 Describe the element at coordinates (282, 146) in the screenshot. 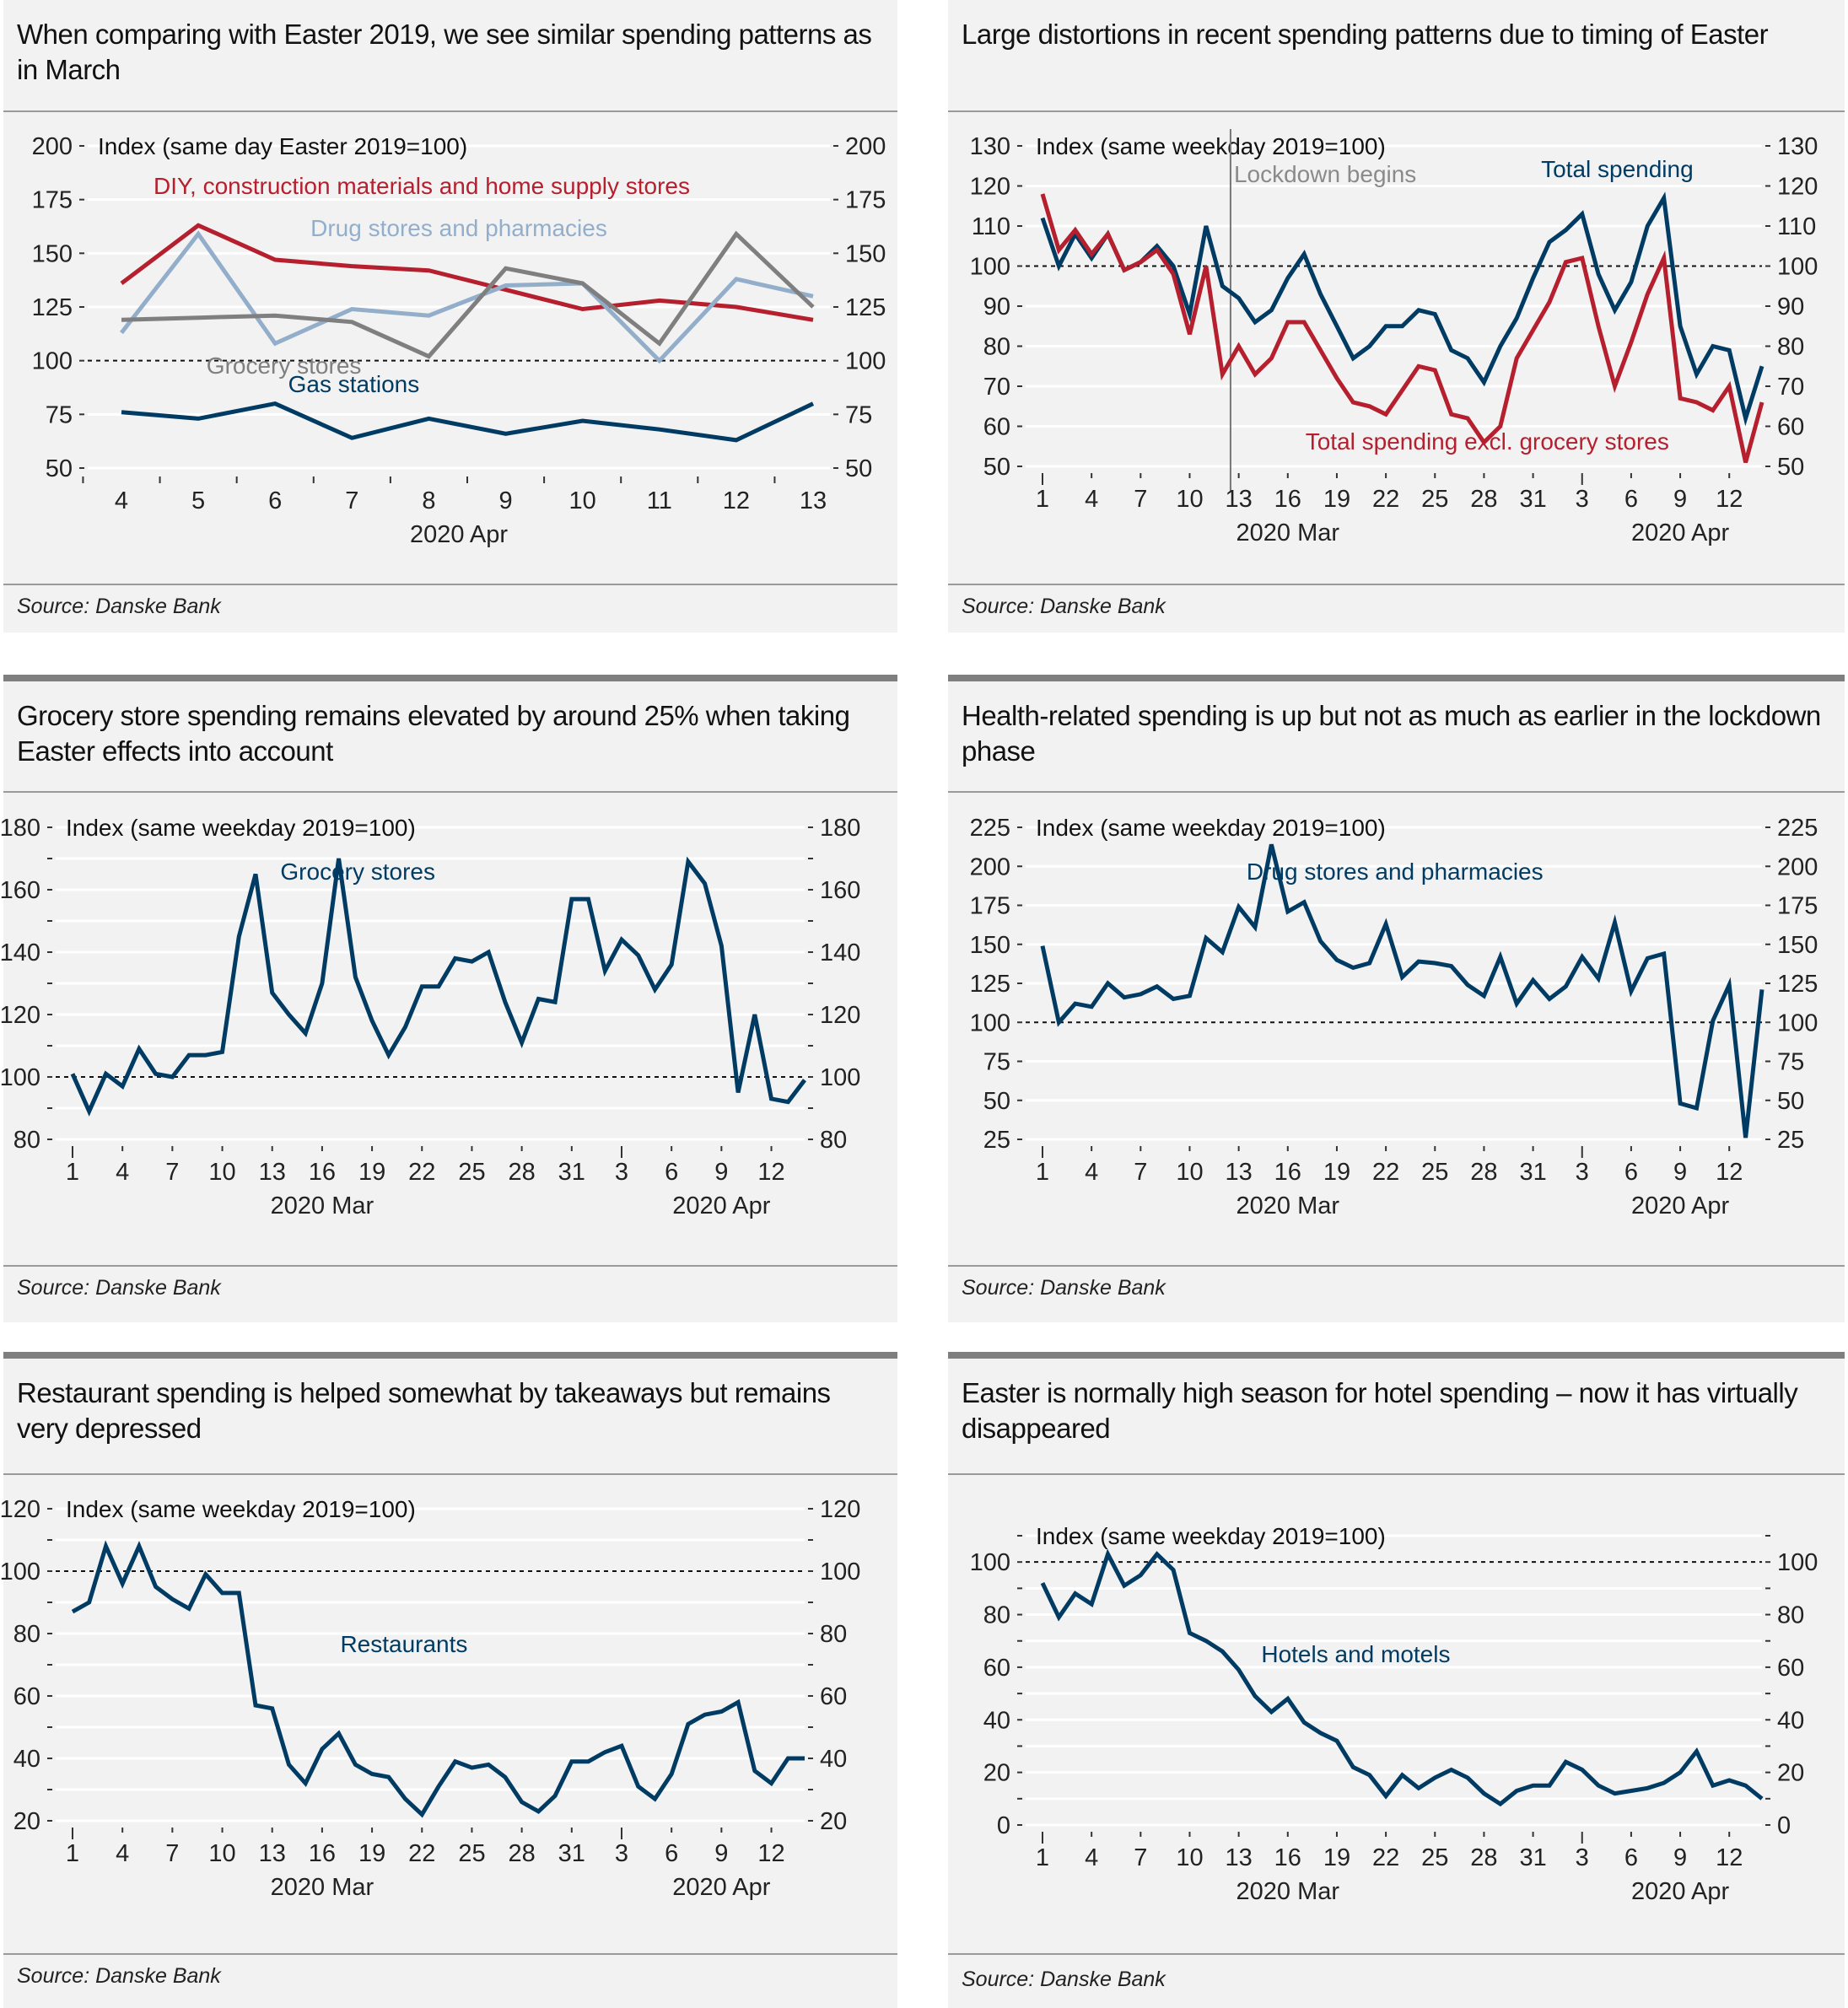

I see `y-axis-title: Index (same day Easter 2019=100)` at that location.